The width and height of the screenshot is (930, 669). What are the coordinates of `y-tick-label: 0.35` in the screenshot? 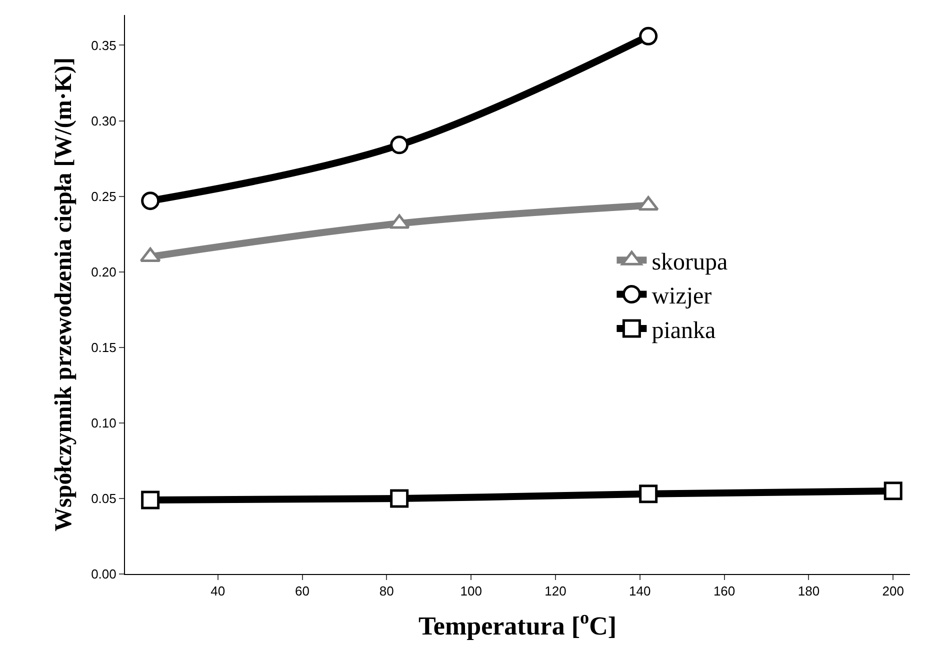 It's located at (103, 45).